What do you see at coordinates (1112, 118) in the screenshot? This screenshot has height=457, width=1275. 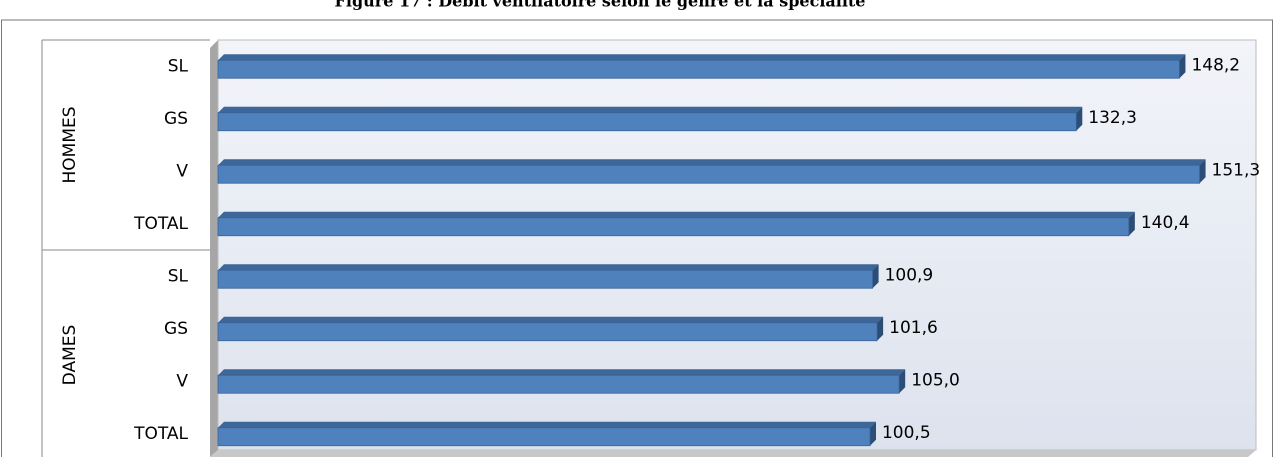 I see `data-label: 132,3` at bounding box center [1112, 118].